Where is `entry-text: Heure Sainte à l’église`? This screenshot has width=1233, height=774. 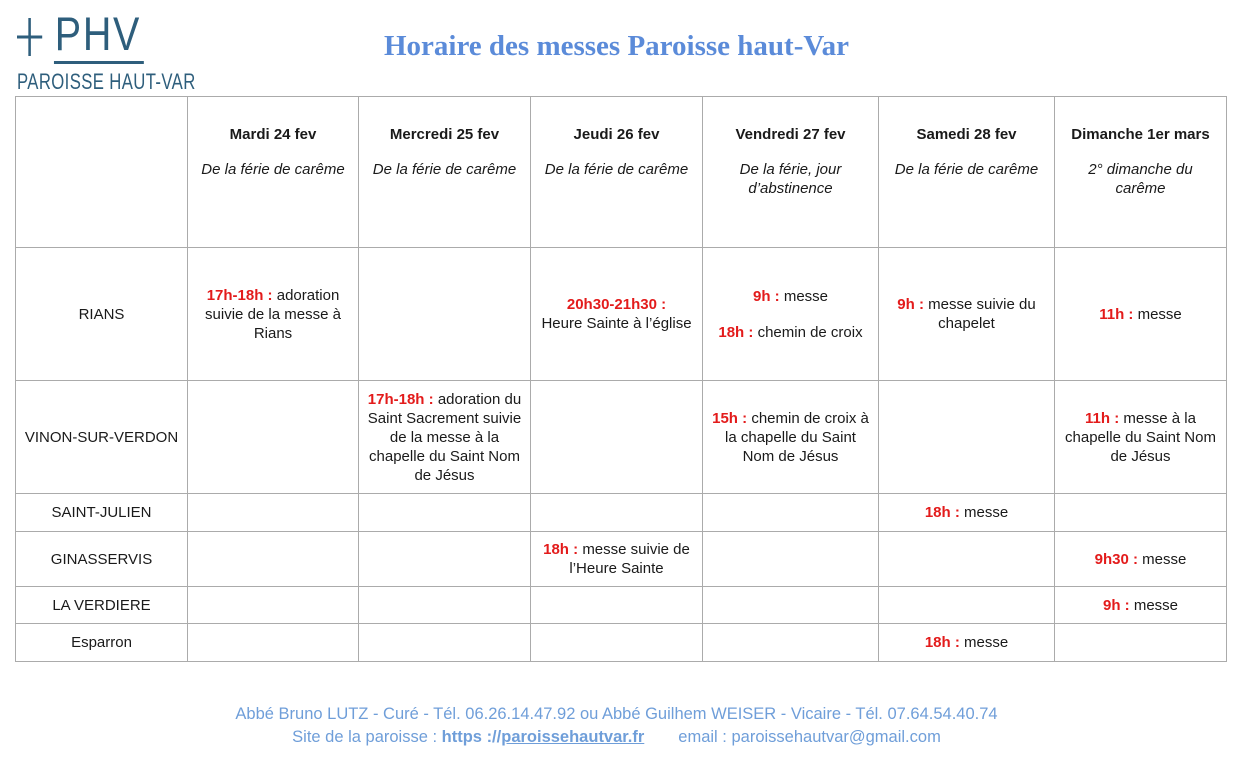
entry-text: Heure Sainte à l’église is located at coordinates (616, 323).